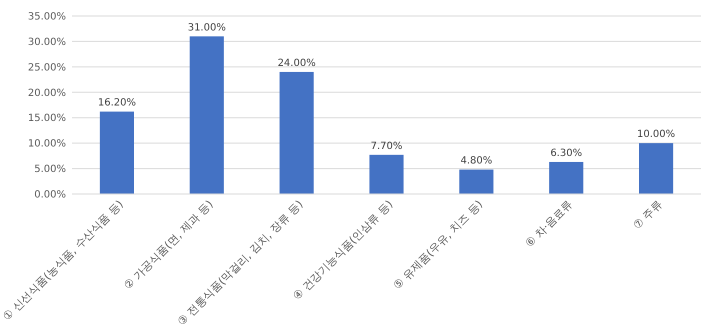 This screenshot has width=713, height=334. What do you see at coordinates (207, 28) in the screenshot?
I see `data-label: 31.00%` at bounding box center [207, 28].